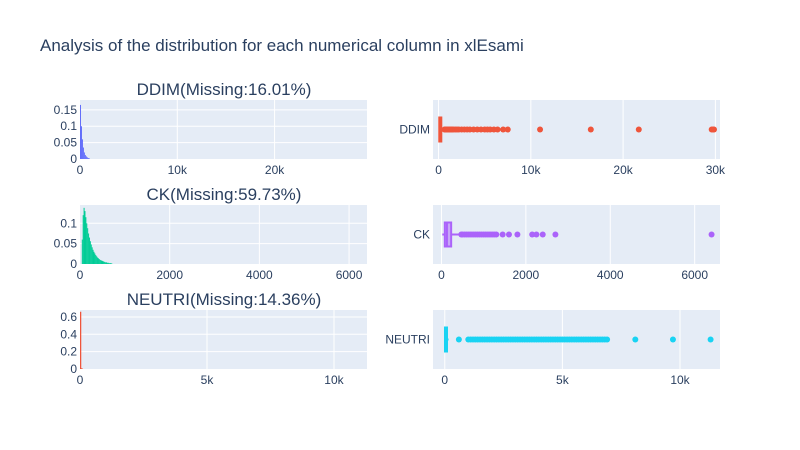 The width and height of the screenshot is (800, 450). Describe the element at coordinates (448, 234) in the screenshot. I see `iqr-box` at that location.